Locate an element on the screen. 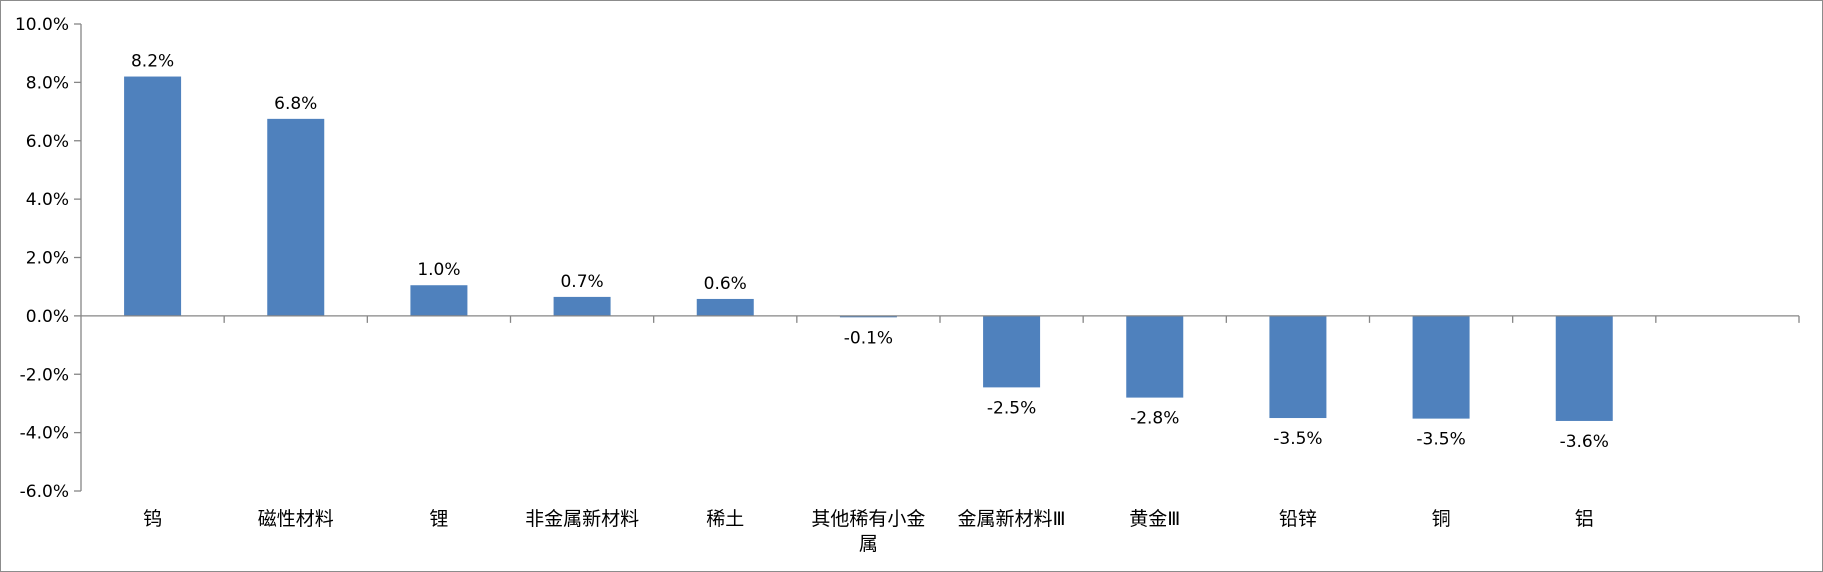 The width and height of the screenshot is (1823, 572). y-tick-label: 10.0% is located at coordinates (42, 25).